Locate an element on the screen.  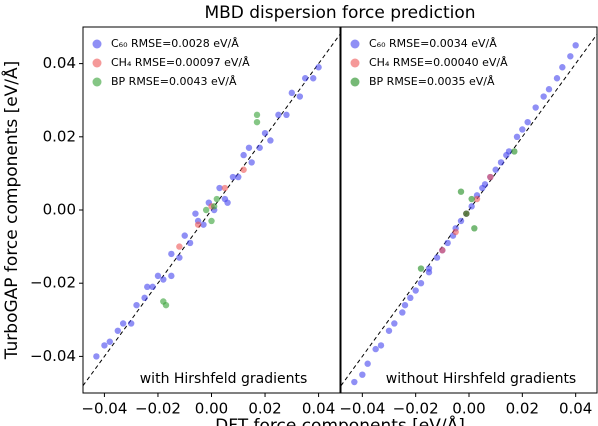
legend-label: C₆₀ RMSE=0.0028 eV/Å is located at coordinates (175, 43).